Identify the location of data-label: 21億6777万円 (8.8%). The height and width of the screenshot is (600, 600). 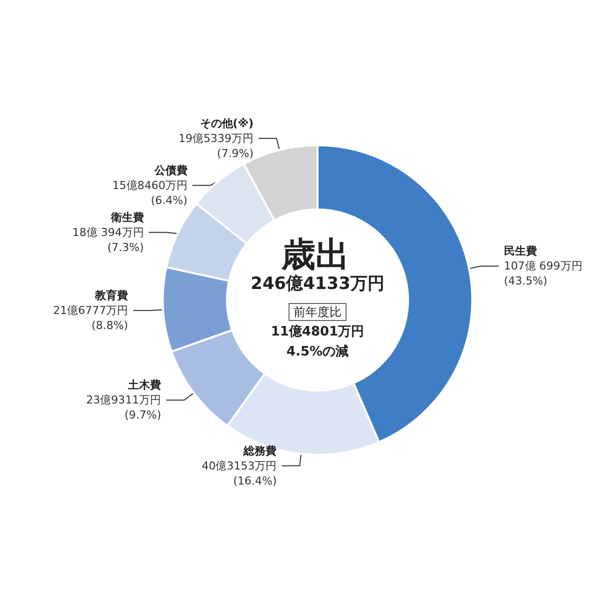
(90, 318).